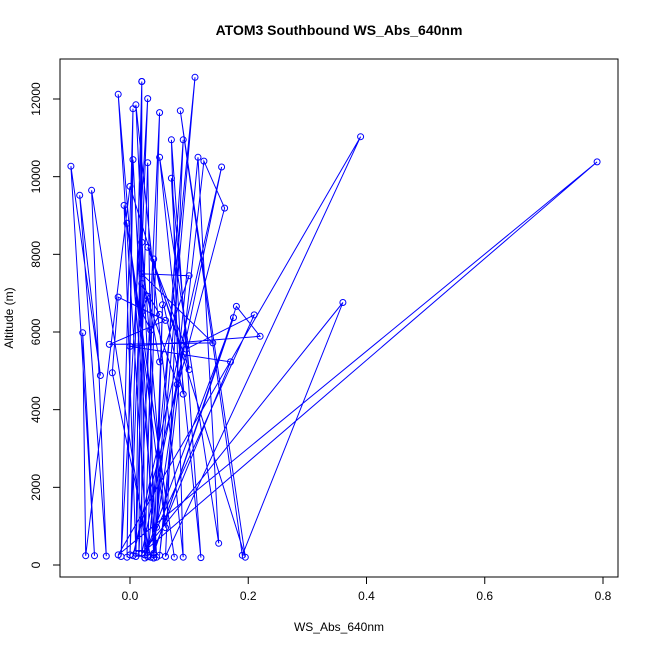 The height and width of the screenshot is (650, 650). I want to click on y-tick-label: 10000, so click(36, 177).